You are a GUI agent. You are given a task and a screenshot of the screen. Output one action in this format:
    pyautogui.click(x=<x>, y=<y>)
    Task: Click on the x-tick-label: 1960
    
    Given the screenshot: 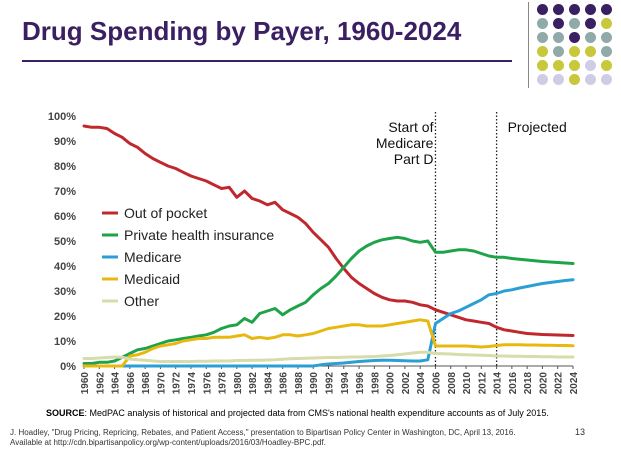 What is the action you would take?
    pyautogui.click(x=85, y=383)
    